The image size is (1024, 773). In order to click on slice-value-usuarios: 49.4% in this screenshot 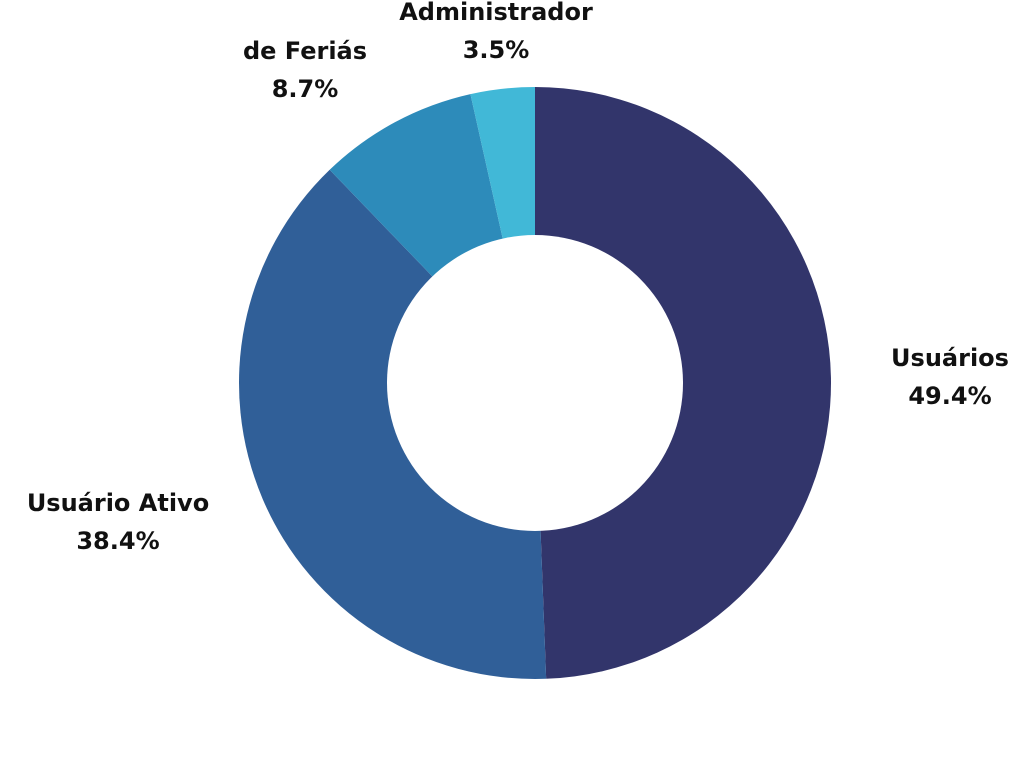, I will do `click(949, 396)`.